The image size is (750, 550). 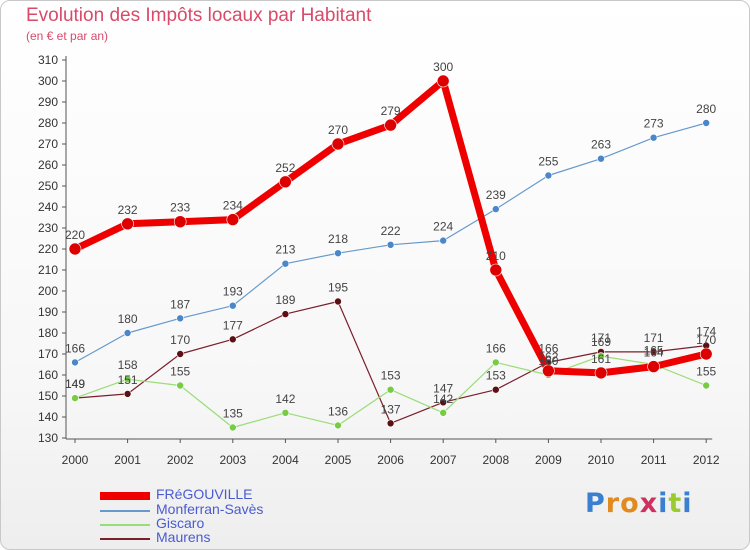 I want to click on x-tick-label: 2002, so click(x=180, y=460).